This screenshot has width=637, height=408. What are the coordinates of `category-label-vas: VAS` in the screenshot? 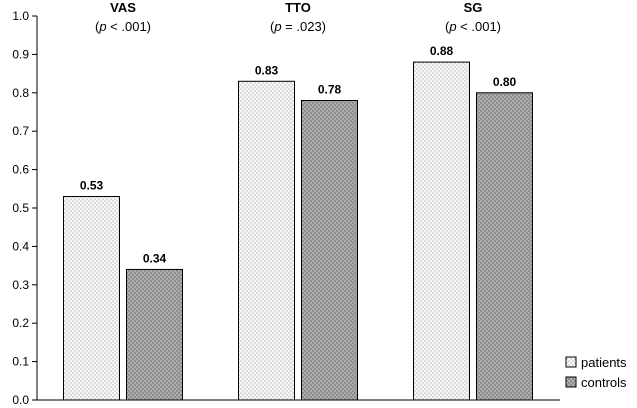 It's located at (123, 7).